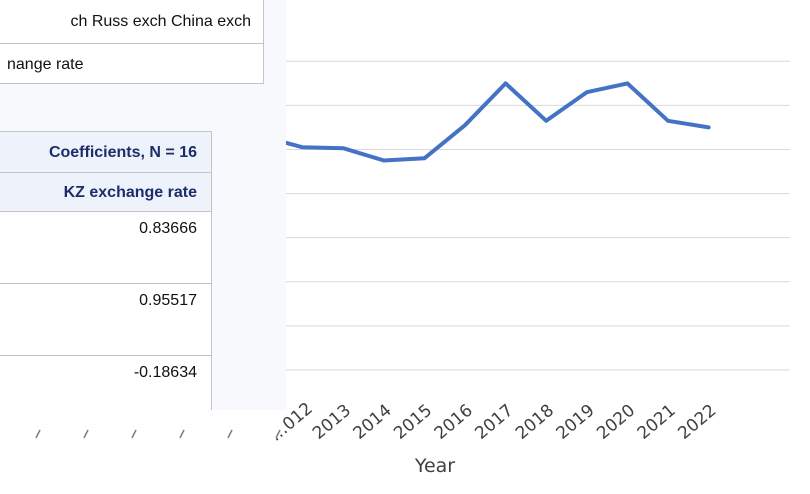 Image resolution: width=810 pixels, height=494 pixels. I want to click on coefficient-value-3: -0.18634, so click(106, 382).